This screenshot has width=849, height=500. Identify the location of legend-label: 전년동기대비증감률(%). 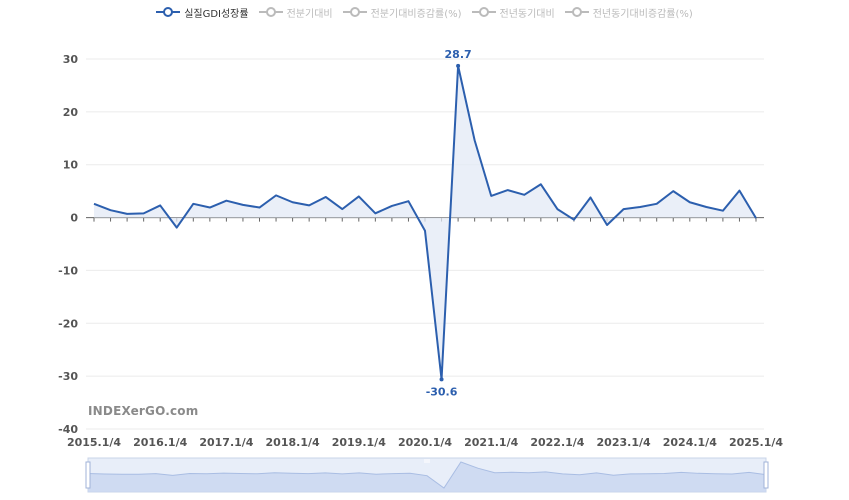
(642, 14).